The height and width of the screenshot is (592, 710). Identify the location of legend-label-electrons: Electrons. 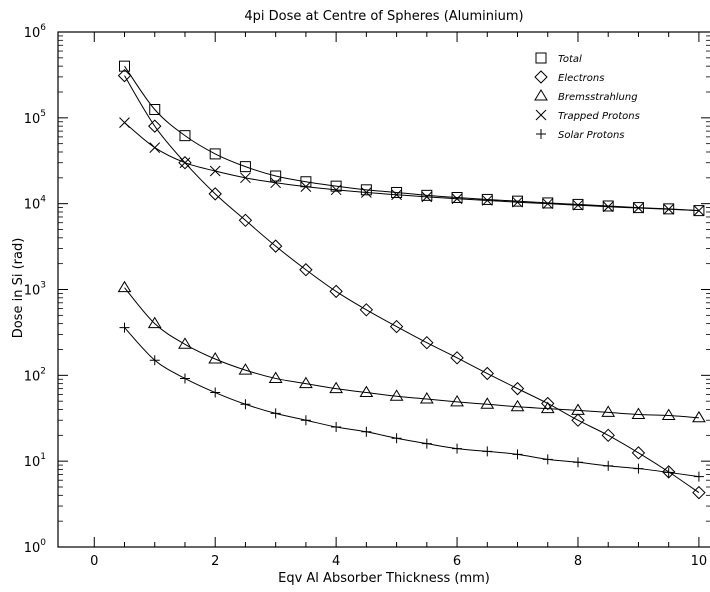
(581, 78).